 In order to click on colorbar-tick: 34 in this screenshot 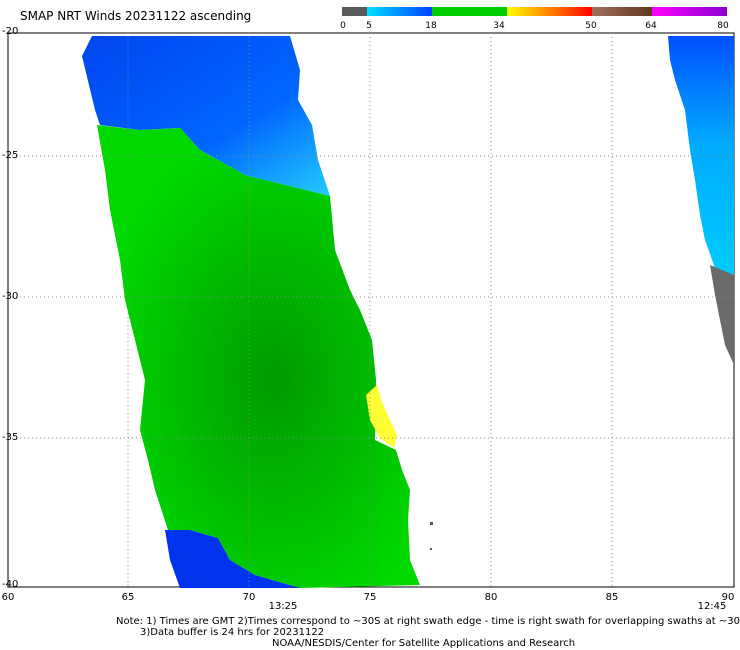, I will do `click(499, 26)`.